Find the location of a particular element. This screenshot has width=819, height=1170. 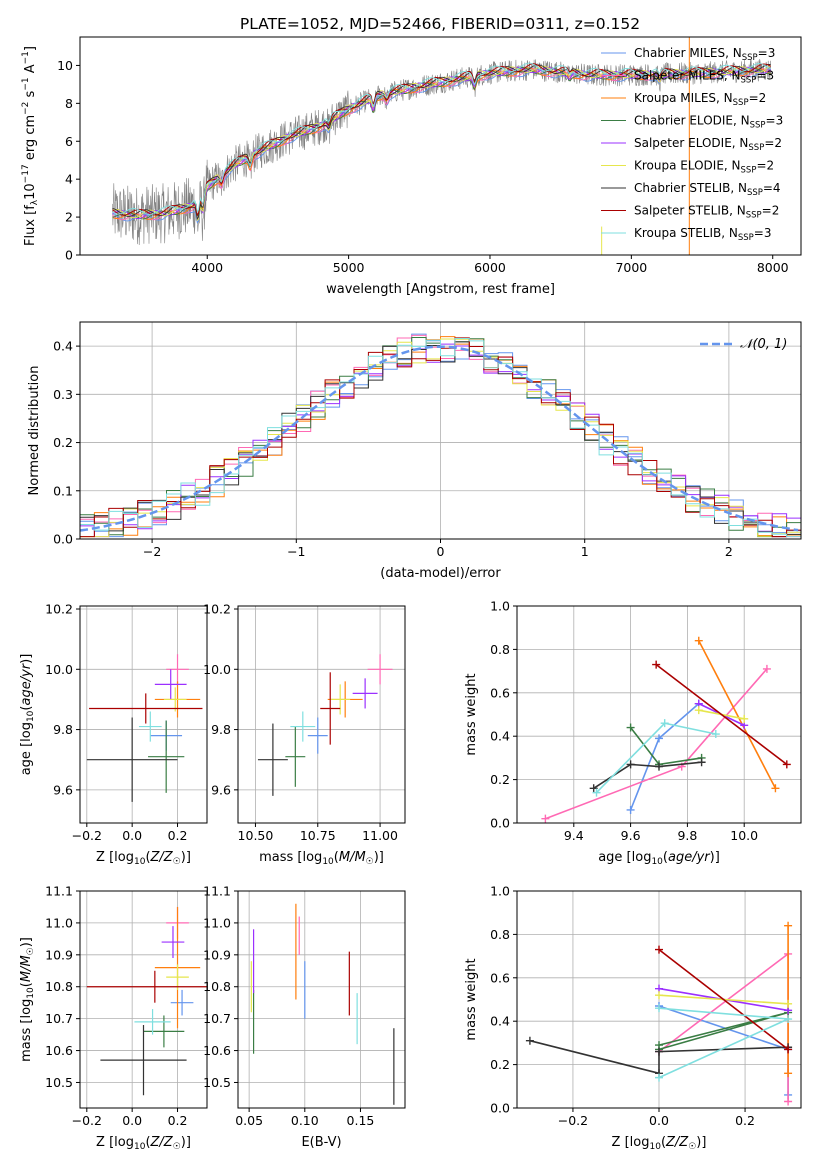

y-tick-label: 10 is located at coordinates (65, 65).